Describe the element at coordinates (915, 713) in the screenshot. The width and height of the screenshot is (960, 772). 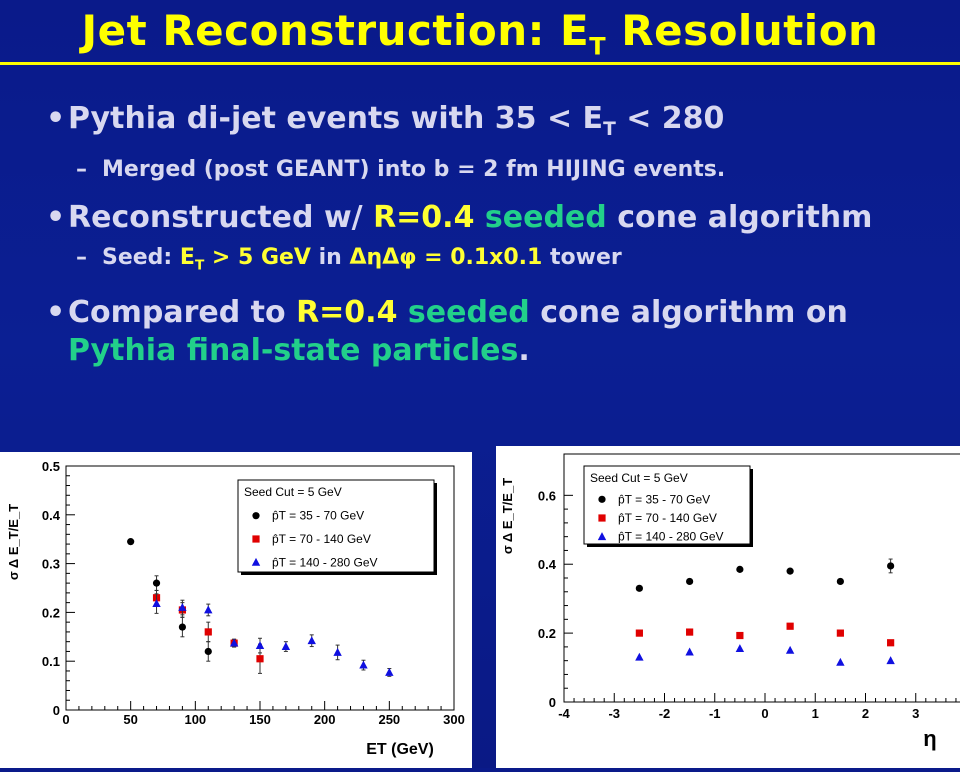
I see `x-tick-label: 3` at that location.